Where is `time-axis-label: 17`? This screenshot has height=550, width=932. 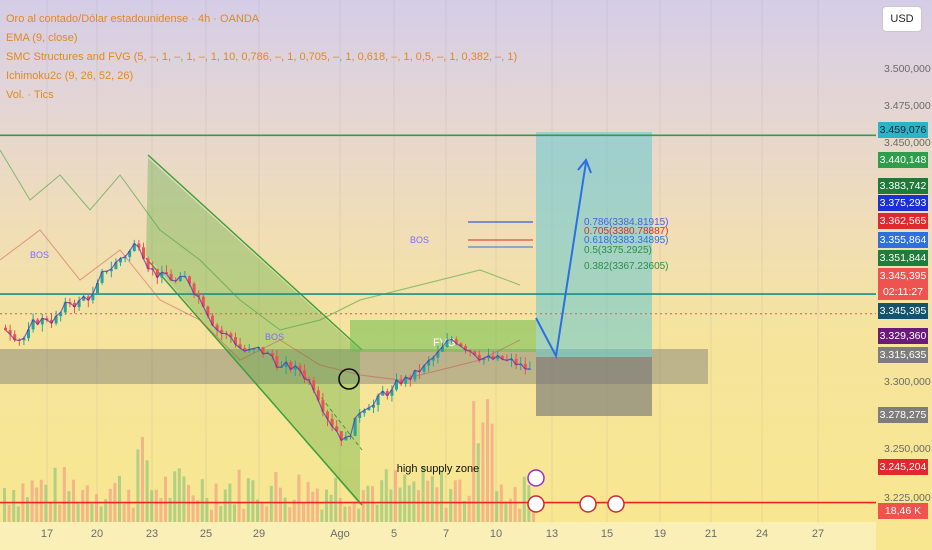 time-axis-label: 17 is located at coordinates (47, 534).